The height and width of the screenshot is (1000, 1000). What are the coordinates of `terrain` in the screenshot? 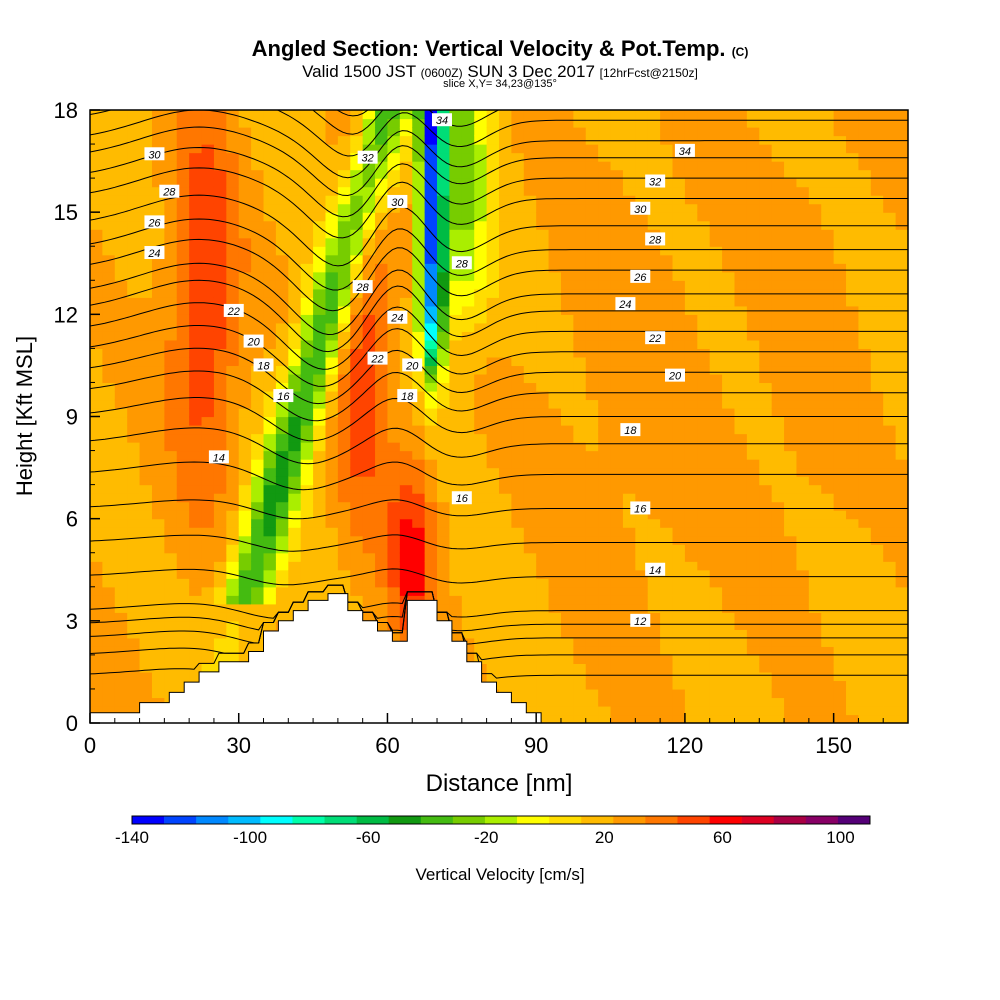 It's located at (499, 658).